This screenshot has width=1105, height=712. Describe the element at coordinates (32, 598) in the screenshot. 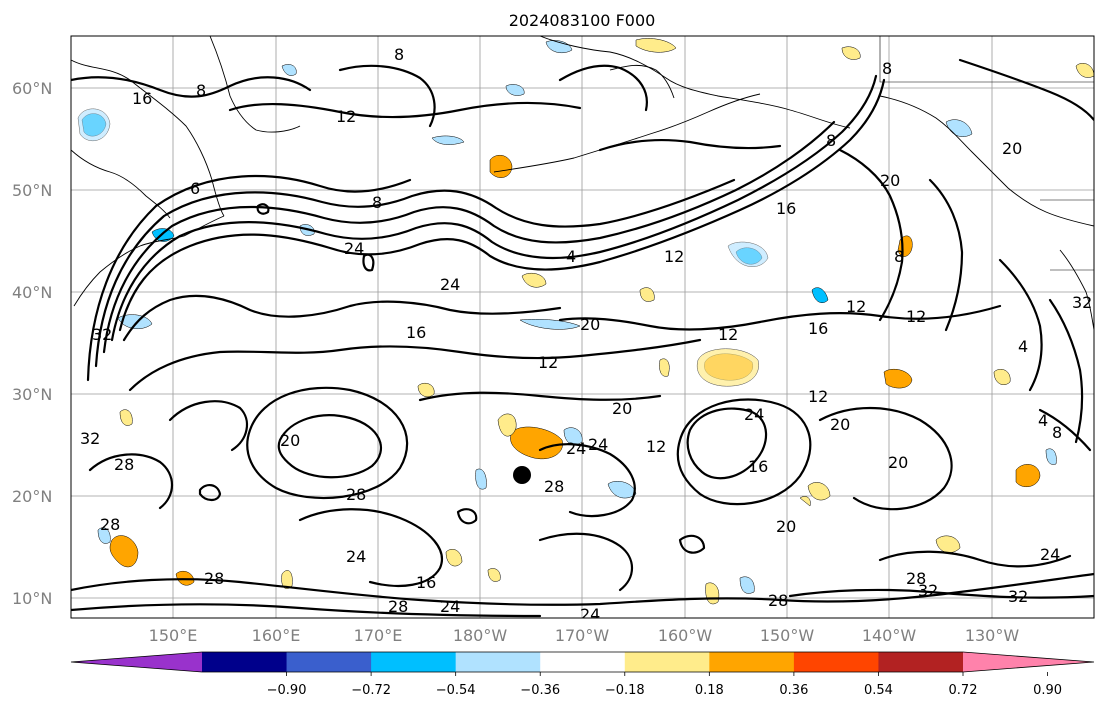

I see `lat-label: 10°N` at that location.